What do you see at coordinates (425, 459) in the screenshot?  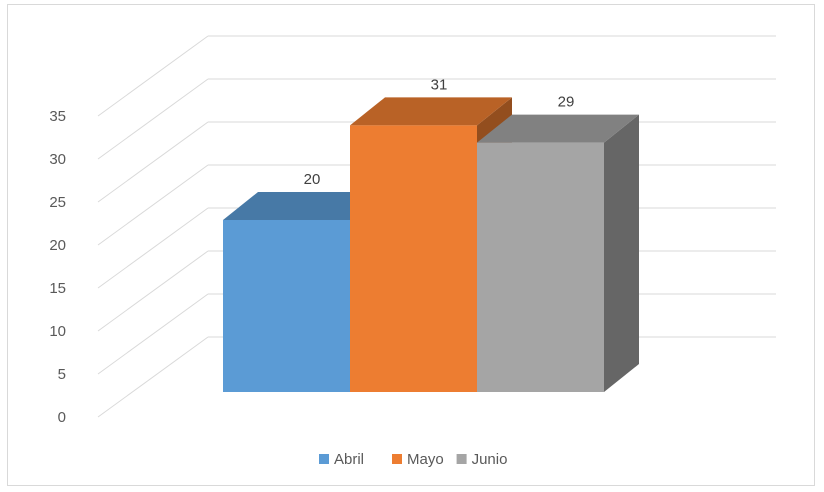 I see `legend-label-mayo: Mayo` at bounding box center [425, 459].